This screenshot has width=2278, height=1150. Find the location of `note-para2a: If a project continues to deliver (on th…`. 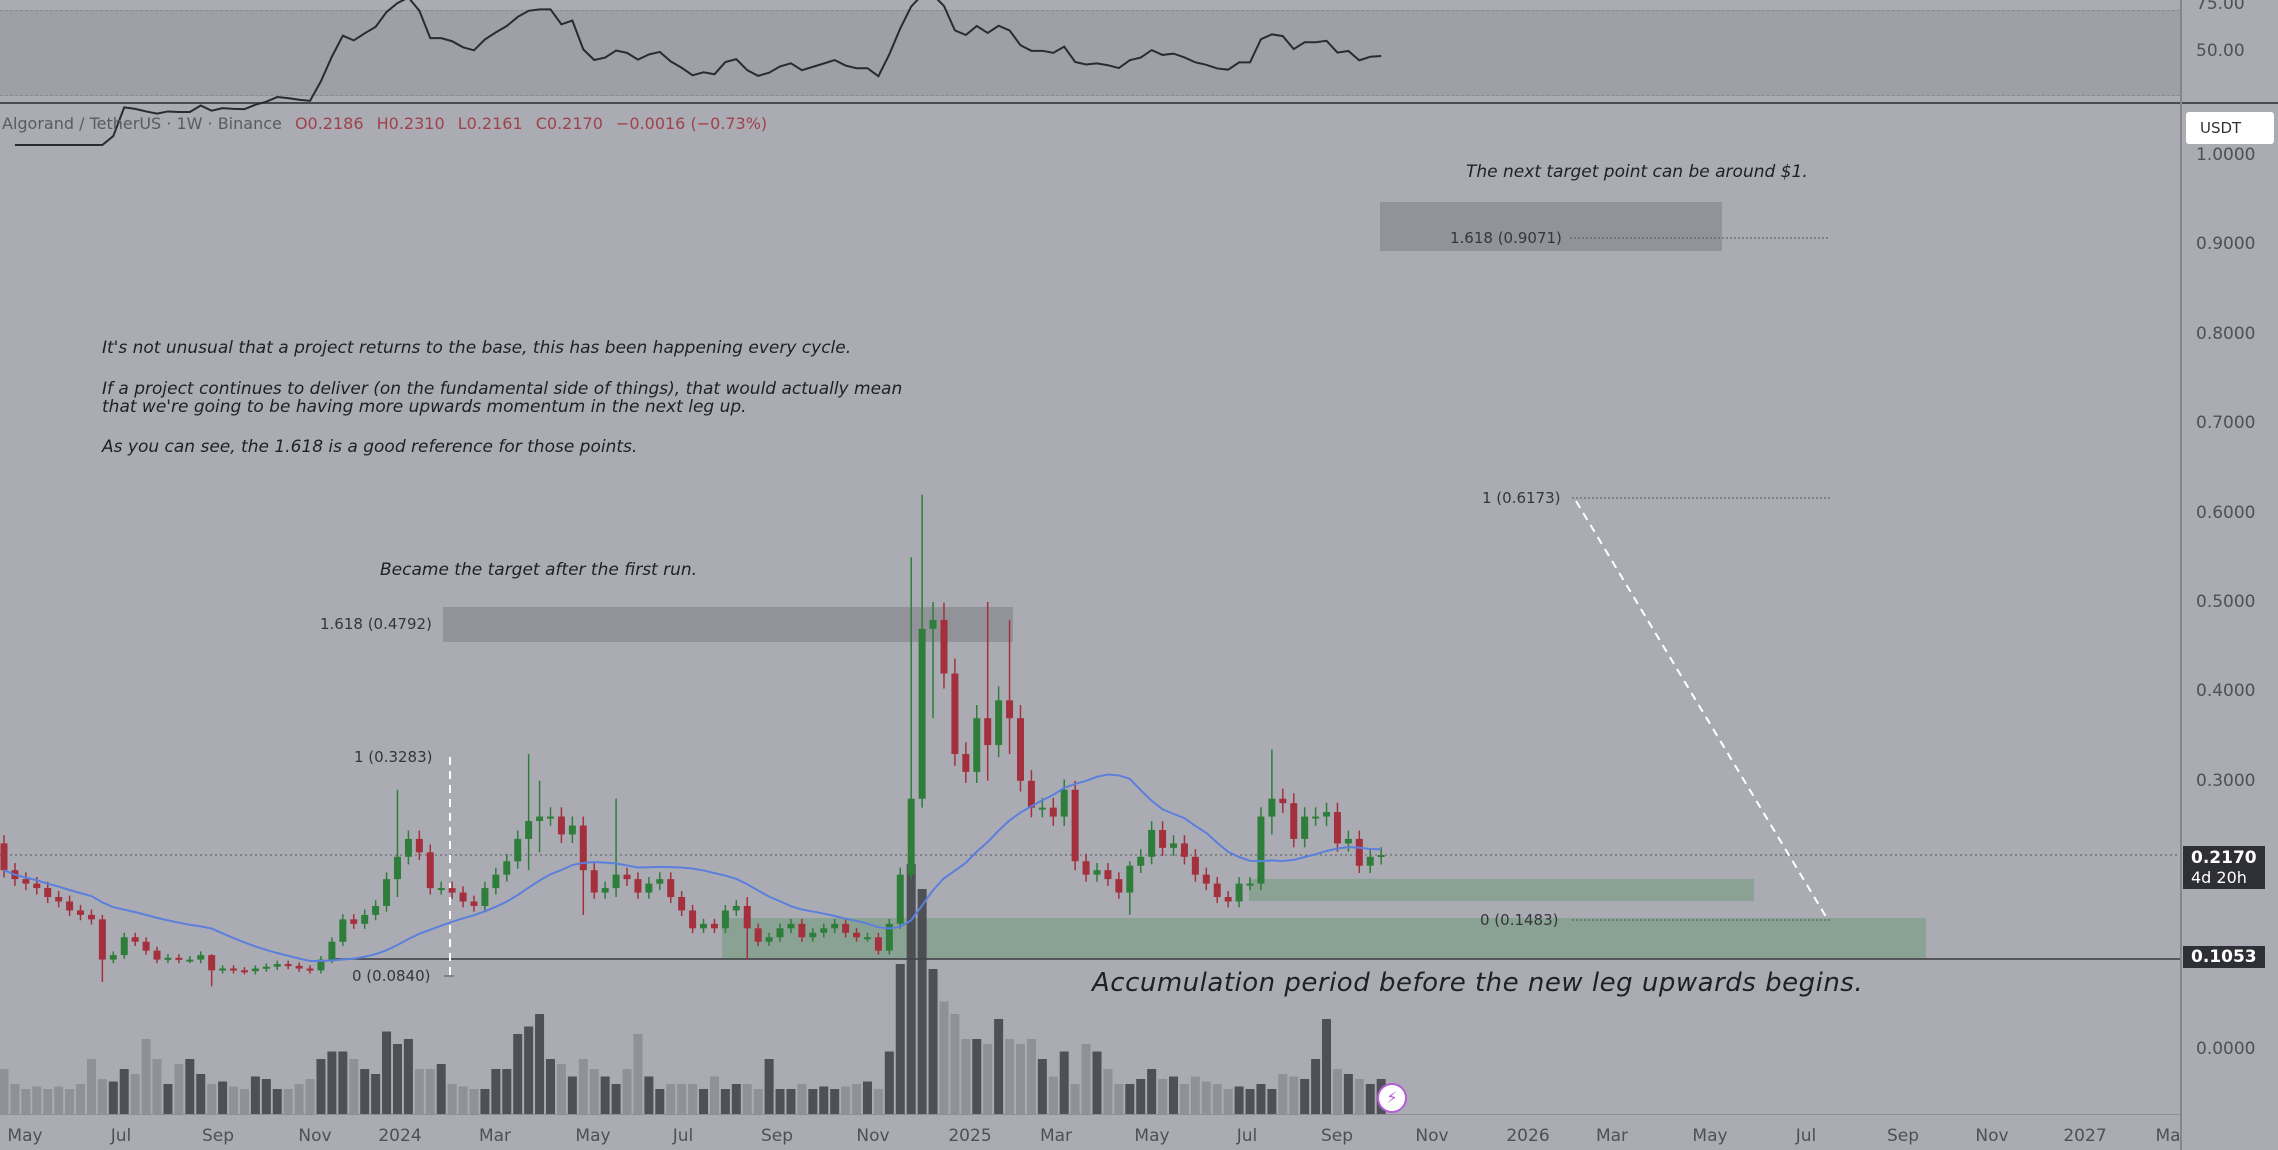

note-para2a: If a project continues to deliver (on th… is located at coordinates (502, 389).